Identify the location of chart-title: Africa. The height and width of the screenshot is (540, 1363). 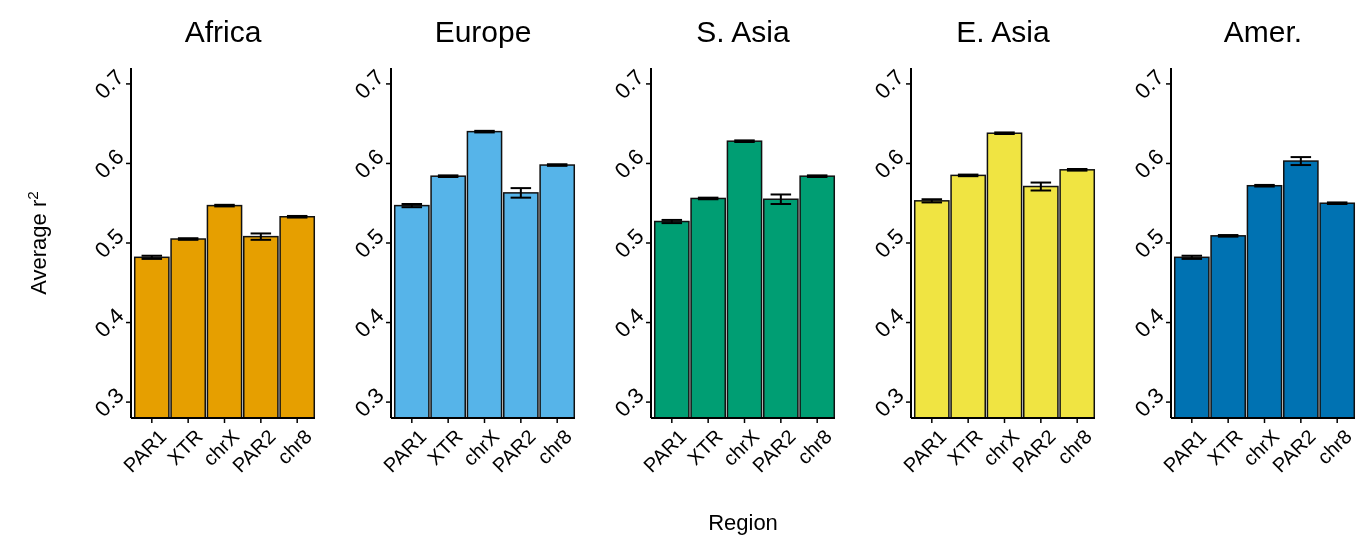
(223, 31).